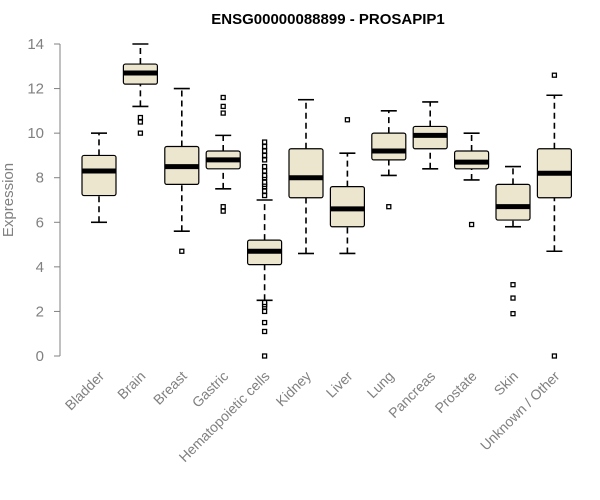 This screenshot has width=600, height=500. Describe the element at coordinates (380, 384) in the screenshot. I see `x-category-label: Lung` at that location.